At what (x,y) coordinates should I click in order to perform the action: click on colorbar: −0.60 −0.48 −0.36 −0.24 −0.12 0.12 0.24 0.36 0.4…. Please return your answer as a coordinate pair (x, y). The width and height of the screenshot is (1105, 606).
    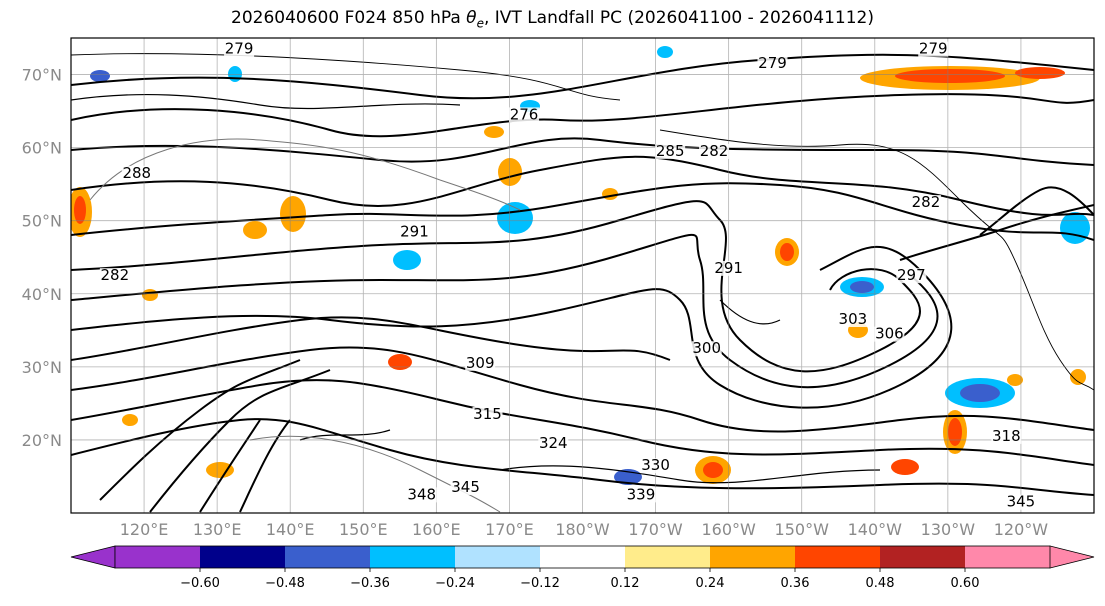
    Looking at the image, I should click on (582, 568).